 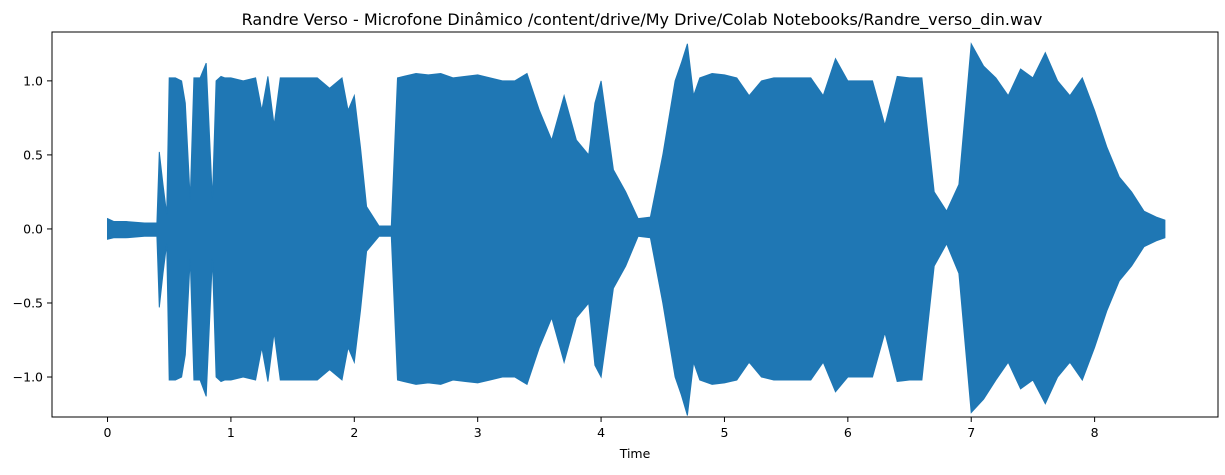 What do you see at coordinates (33, 154) in the screenshot?
I see `y-tick-label: 0.5` at bounding box center [33, 154].